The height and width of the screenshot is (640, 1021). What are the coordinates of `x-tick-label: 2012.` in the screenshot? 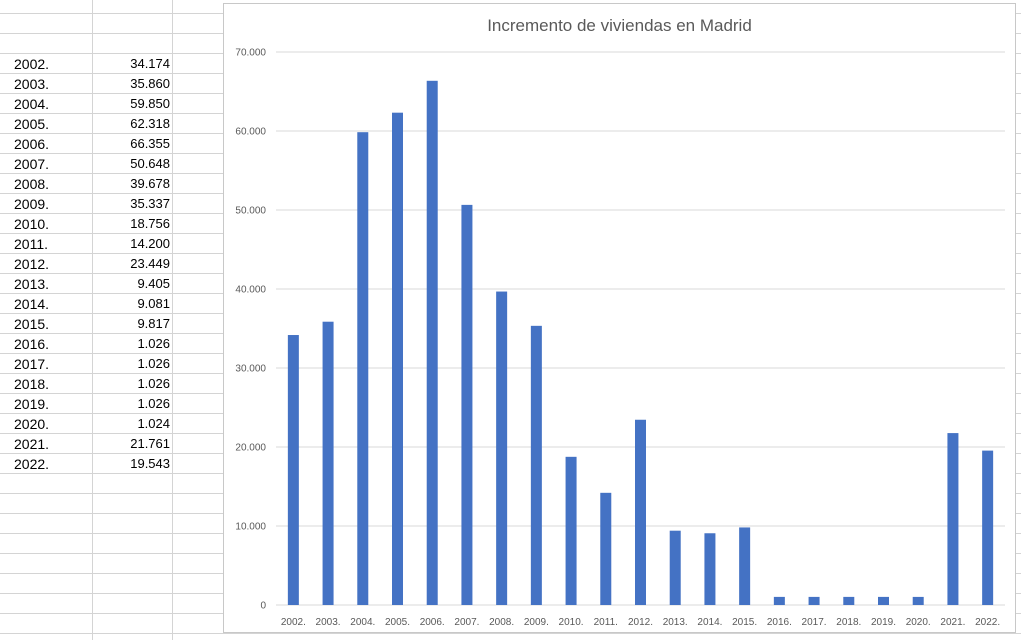 It's located at (640, 622).